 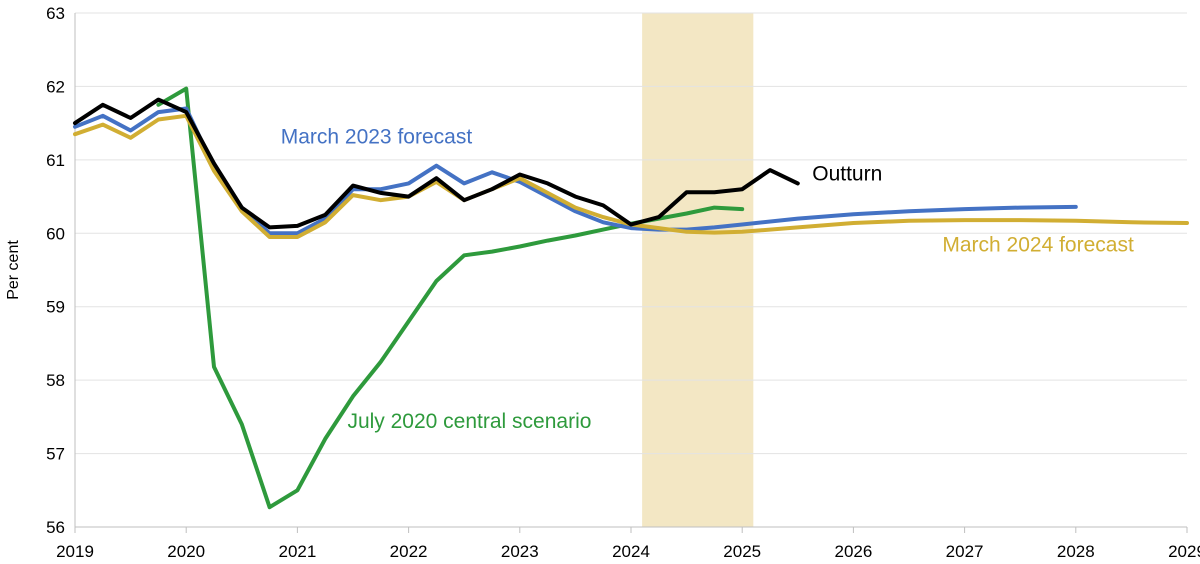 What do you see at coordinates (377, 137) in the screenshot?
I see `series-label-march-2023-forecast: March 2023 forecast` at bounding box center [377, 137].